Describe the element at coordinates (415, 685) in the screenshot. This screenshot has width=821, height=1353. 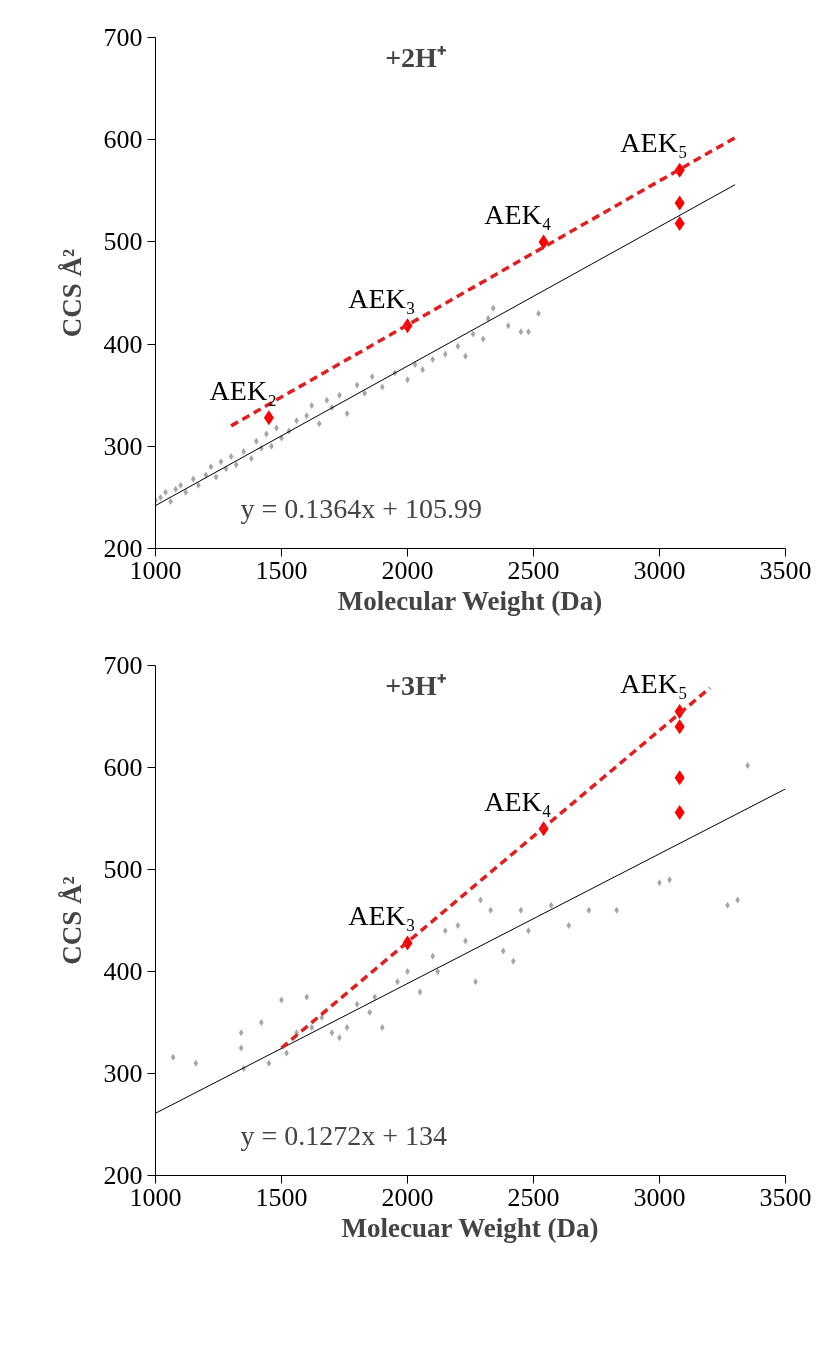
I see `chart-title: +3H⁺` at that location.